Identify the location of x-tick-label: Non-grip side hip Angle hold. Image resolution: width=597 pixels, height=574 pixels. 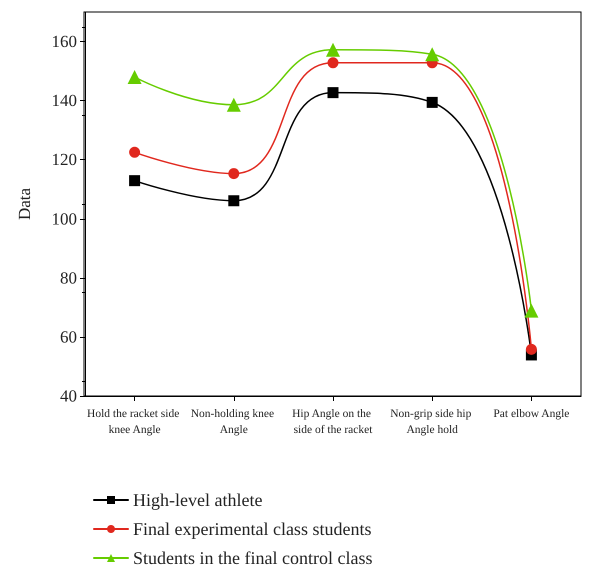
(432, 422).